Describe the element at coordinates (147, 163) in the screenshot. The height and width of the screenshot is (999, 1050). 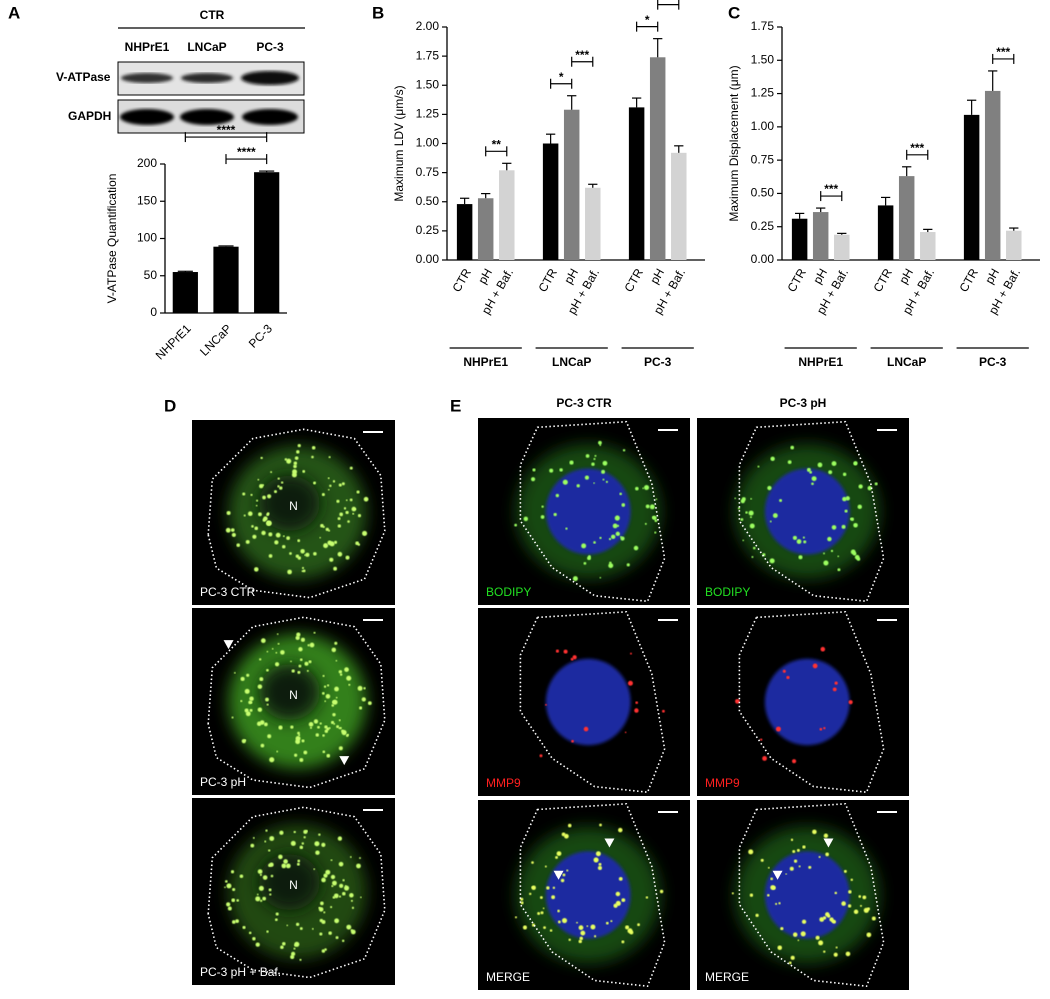
I see `y-tick-label: 200` at that location.